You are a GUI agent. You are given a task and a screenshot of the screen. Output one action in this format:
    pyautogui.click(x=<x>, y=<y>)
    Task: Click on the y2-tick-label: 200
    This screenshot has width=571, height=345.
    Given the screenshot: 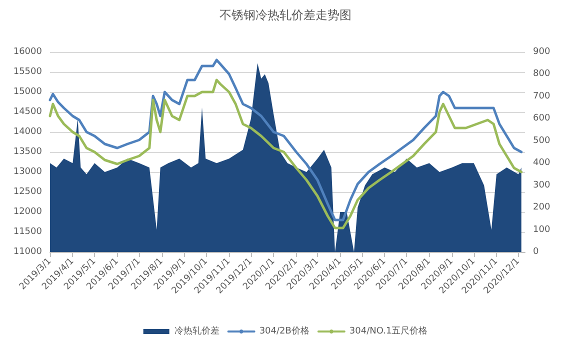 What is the action you would take?
    pyautogui.click(x=541, y=207)
    